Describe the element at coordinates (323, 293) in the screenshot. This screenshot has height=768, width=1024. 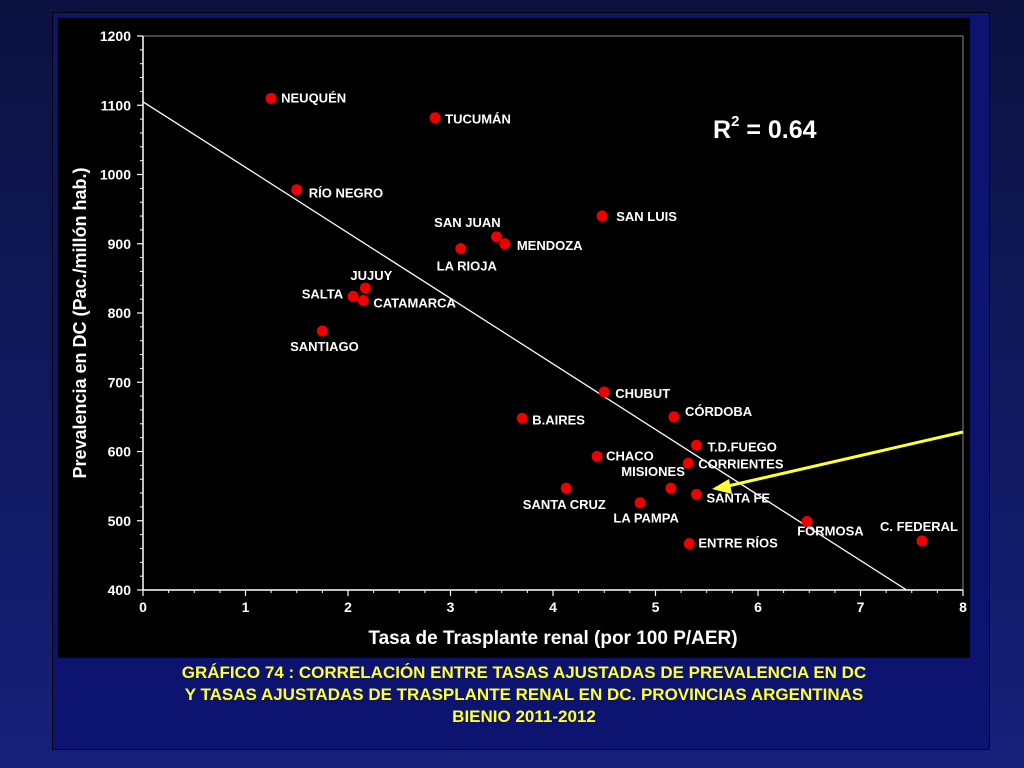
I see `point-label: SALTA` at that location.